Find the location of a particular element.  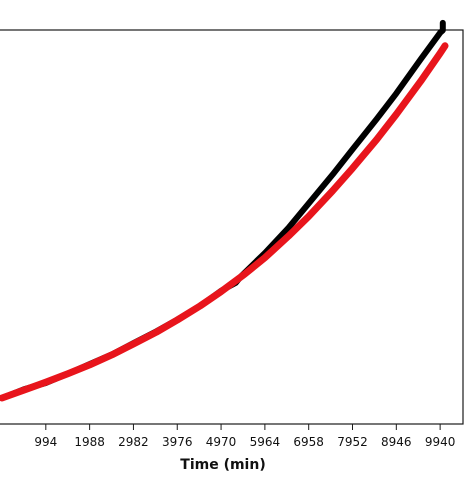

x-axis-ticks: 994 1988 2982 3976 4970 5964 6958 7952 8946 9940 is located at coordinates (244, 436).